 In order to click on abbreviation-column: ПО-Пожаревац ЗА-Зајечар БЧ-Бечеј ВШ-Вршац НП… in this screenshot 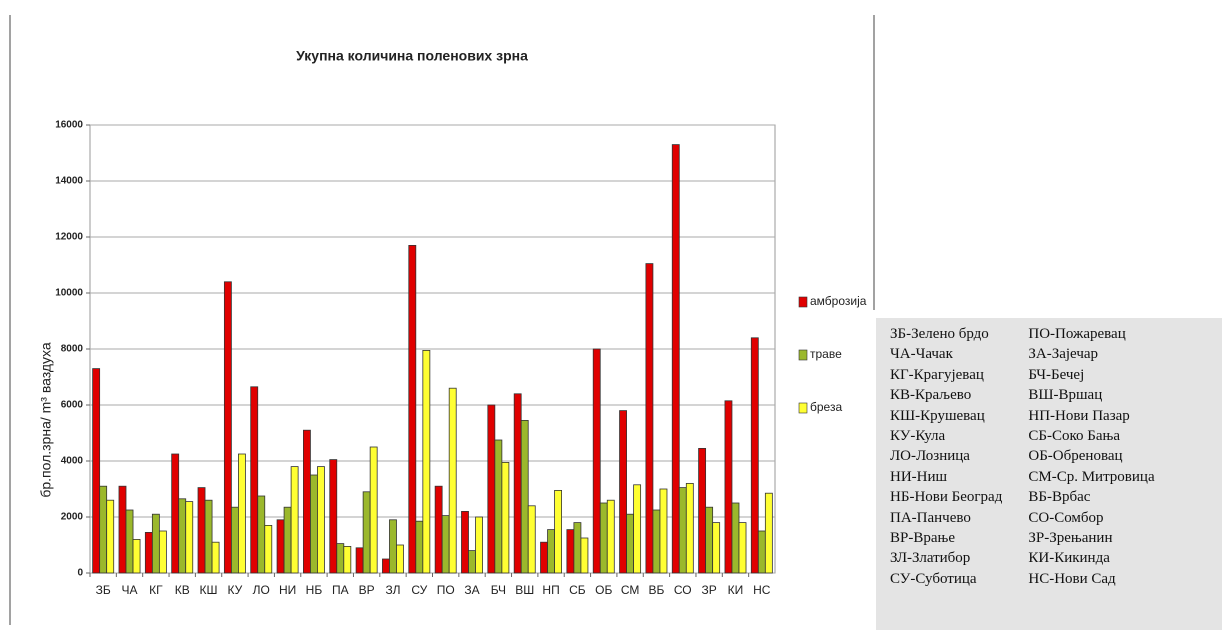, I will do `click(1078, 474)`.